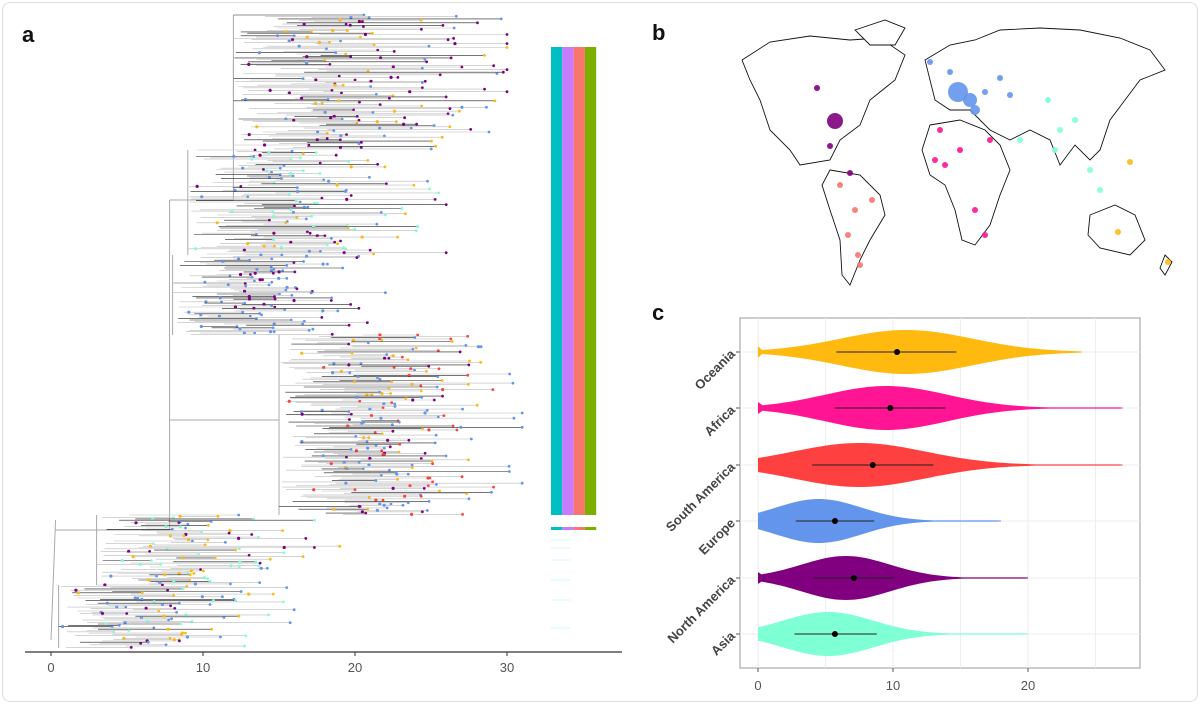 This screenshot has height=704, width=1200. I want to click on tree-branch, so click(53, 580).